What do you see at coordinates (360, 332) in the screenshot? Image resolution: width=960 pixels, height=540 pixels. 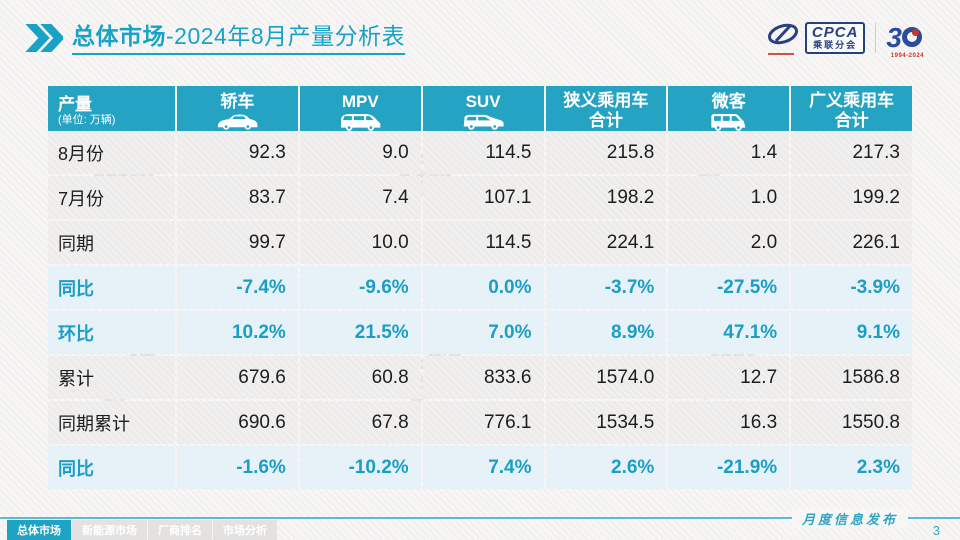 I see `table-cell: 21.5%` at bounding box center [360, 332].